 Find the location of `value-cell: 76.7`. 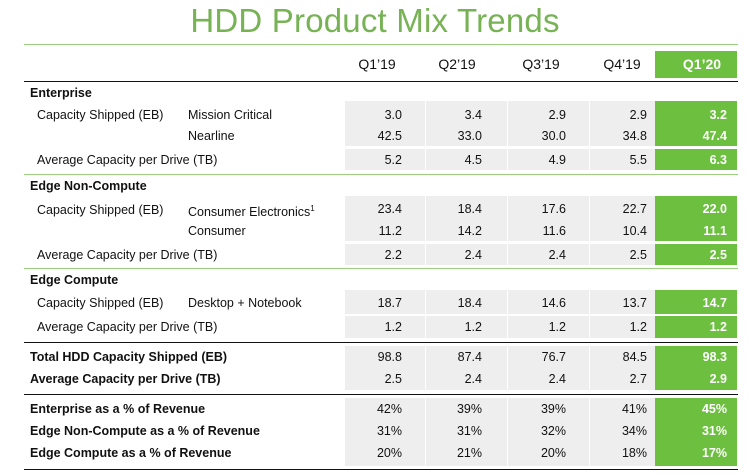

value-cell: 76.7 is located at coordinates (553, 357).